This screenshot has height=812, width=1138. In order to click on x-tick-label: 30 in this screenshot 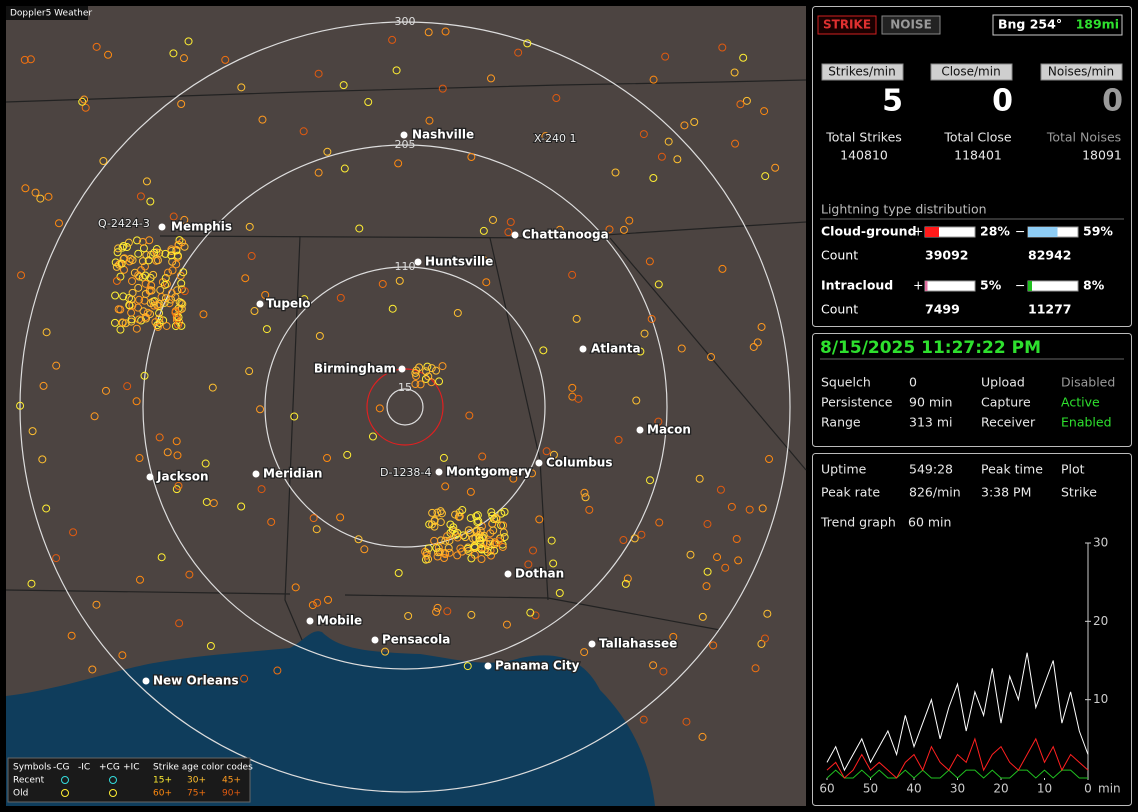, I will do `click(957, 789)`.